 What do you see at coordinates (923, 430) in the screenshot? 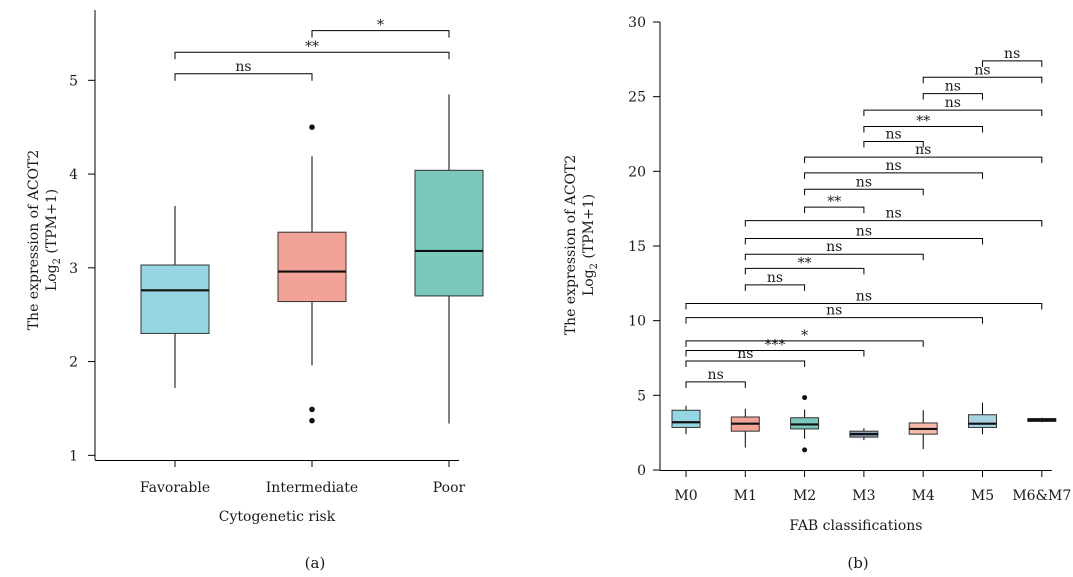
I see `box-m4` at bounding box center [923, 430].